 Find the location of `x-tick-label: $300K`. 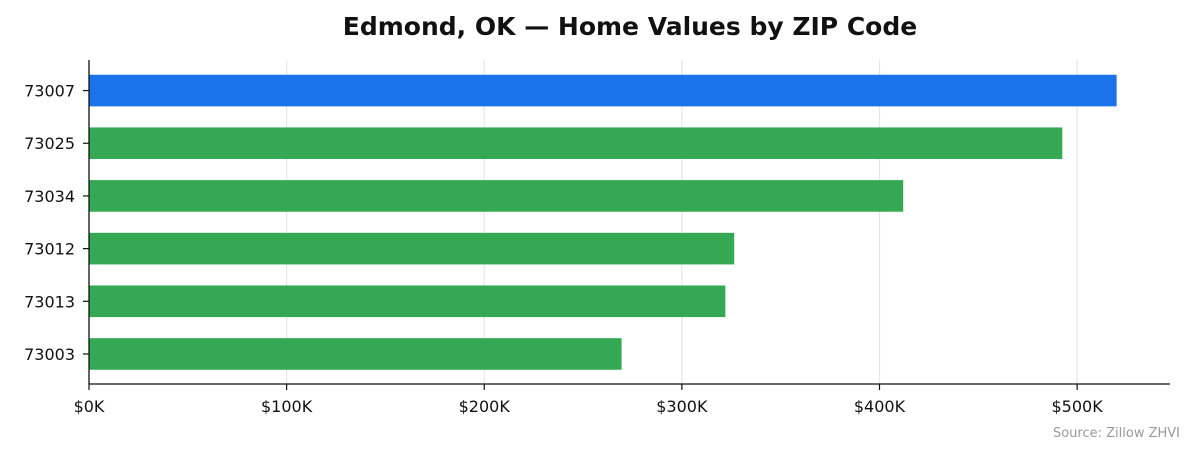

x-tick-label: $300K is located at coordinates (682, 406).